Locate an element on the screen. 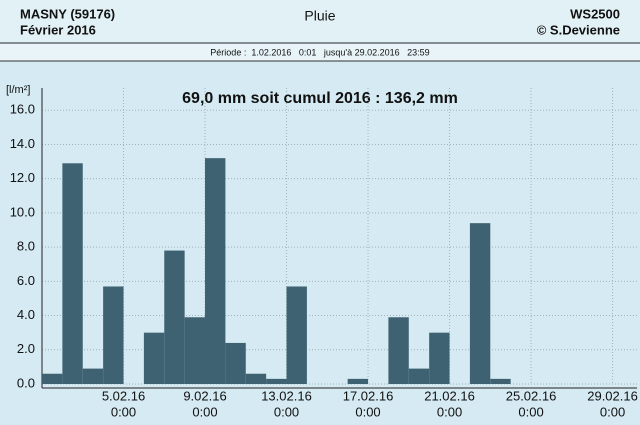  x-tick-label: 17.02.16 is located at coordinates (368, 395).